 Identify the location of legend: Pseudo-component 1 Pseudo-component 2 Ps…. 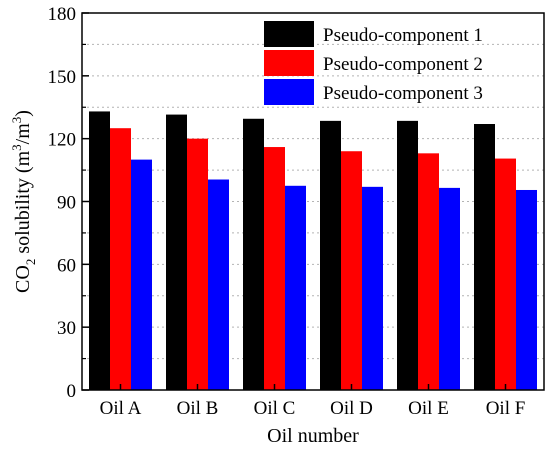
(373, 63).